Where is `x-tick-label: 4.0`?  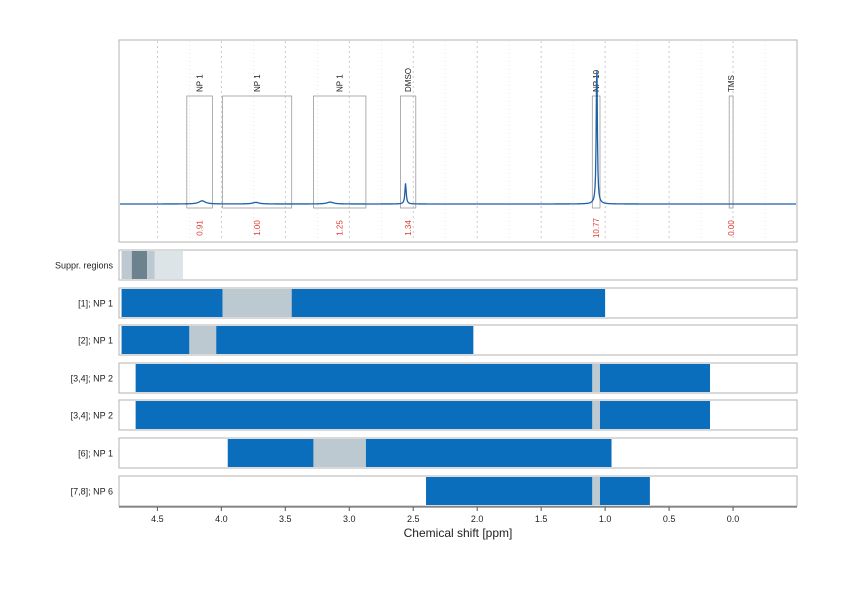
x-tick-label: 4.0 is located at coordinates (221, 519).